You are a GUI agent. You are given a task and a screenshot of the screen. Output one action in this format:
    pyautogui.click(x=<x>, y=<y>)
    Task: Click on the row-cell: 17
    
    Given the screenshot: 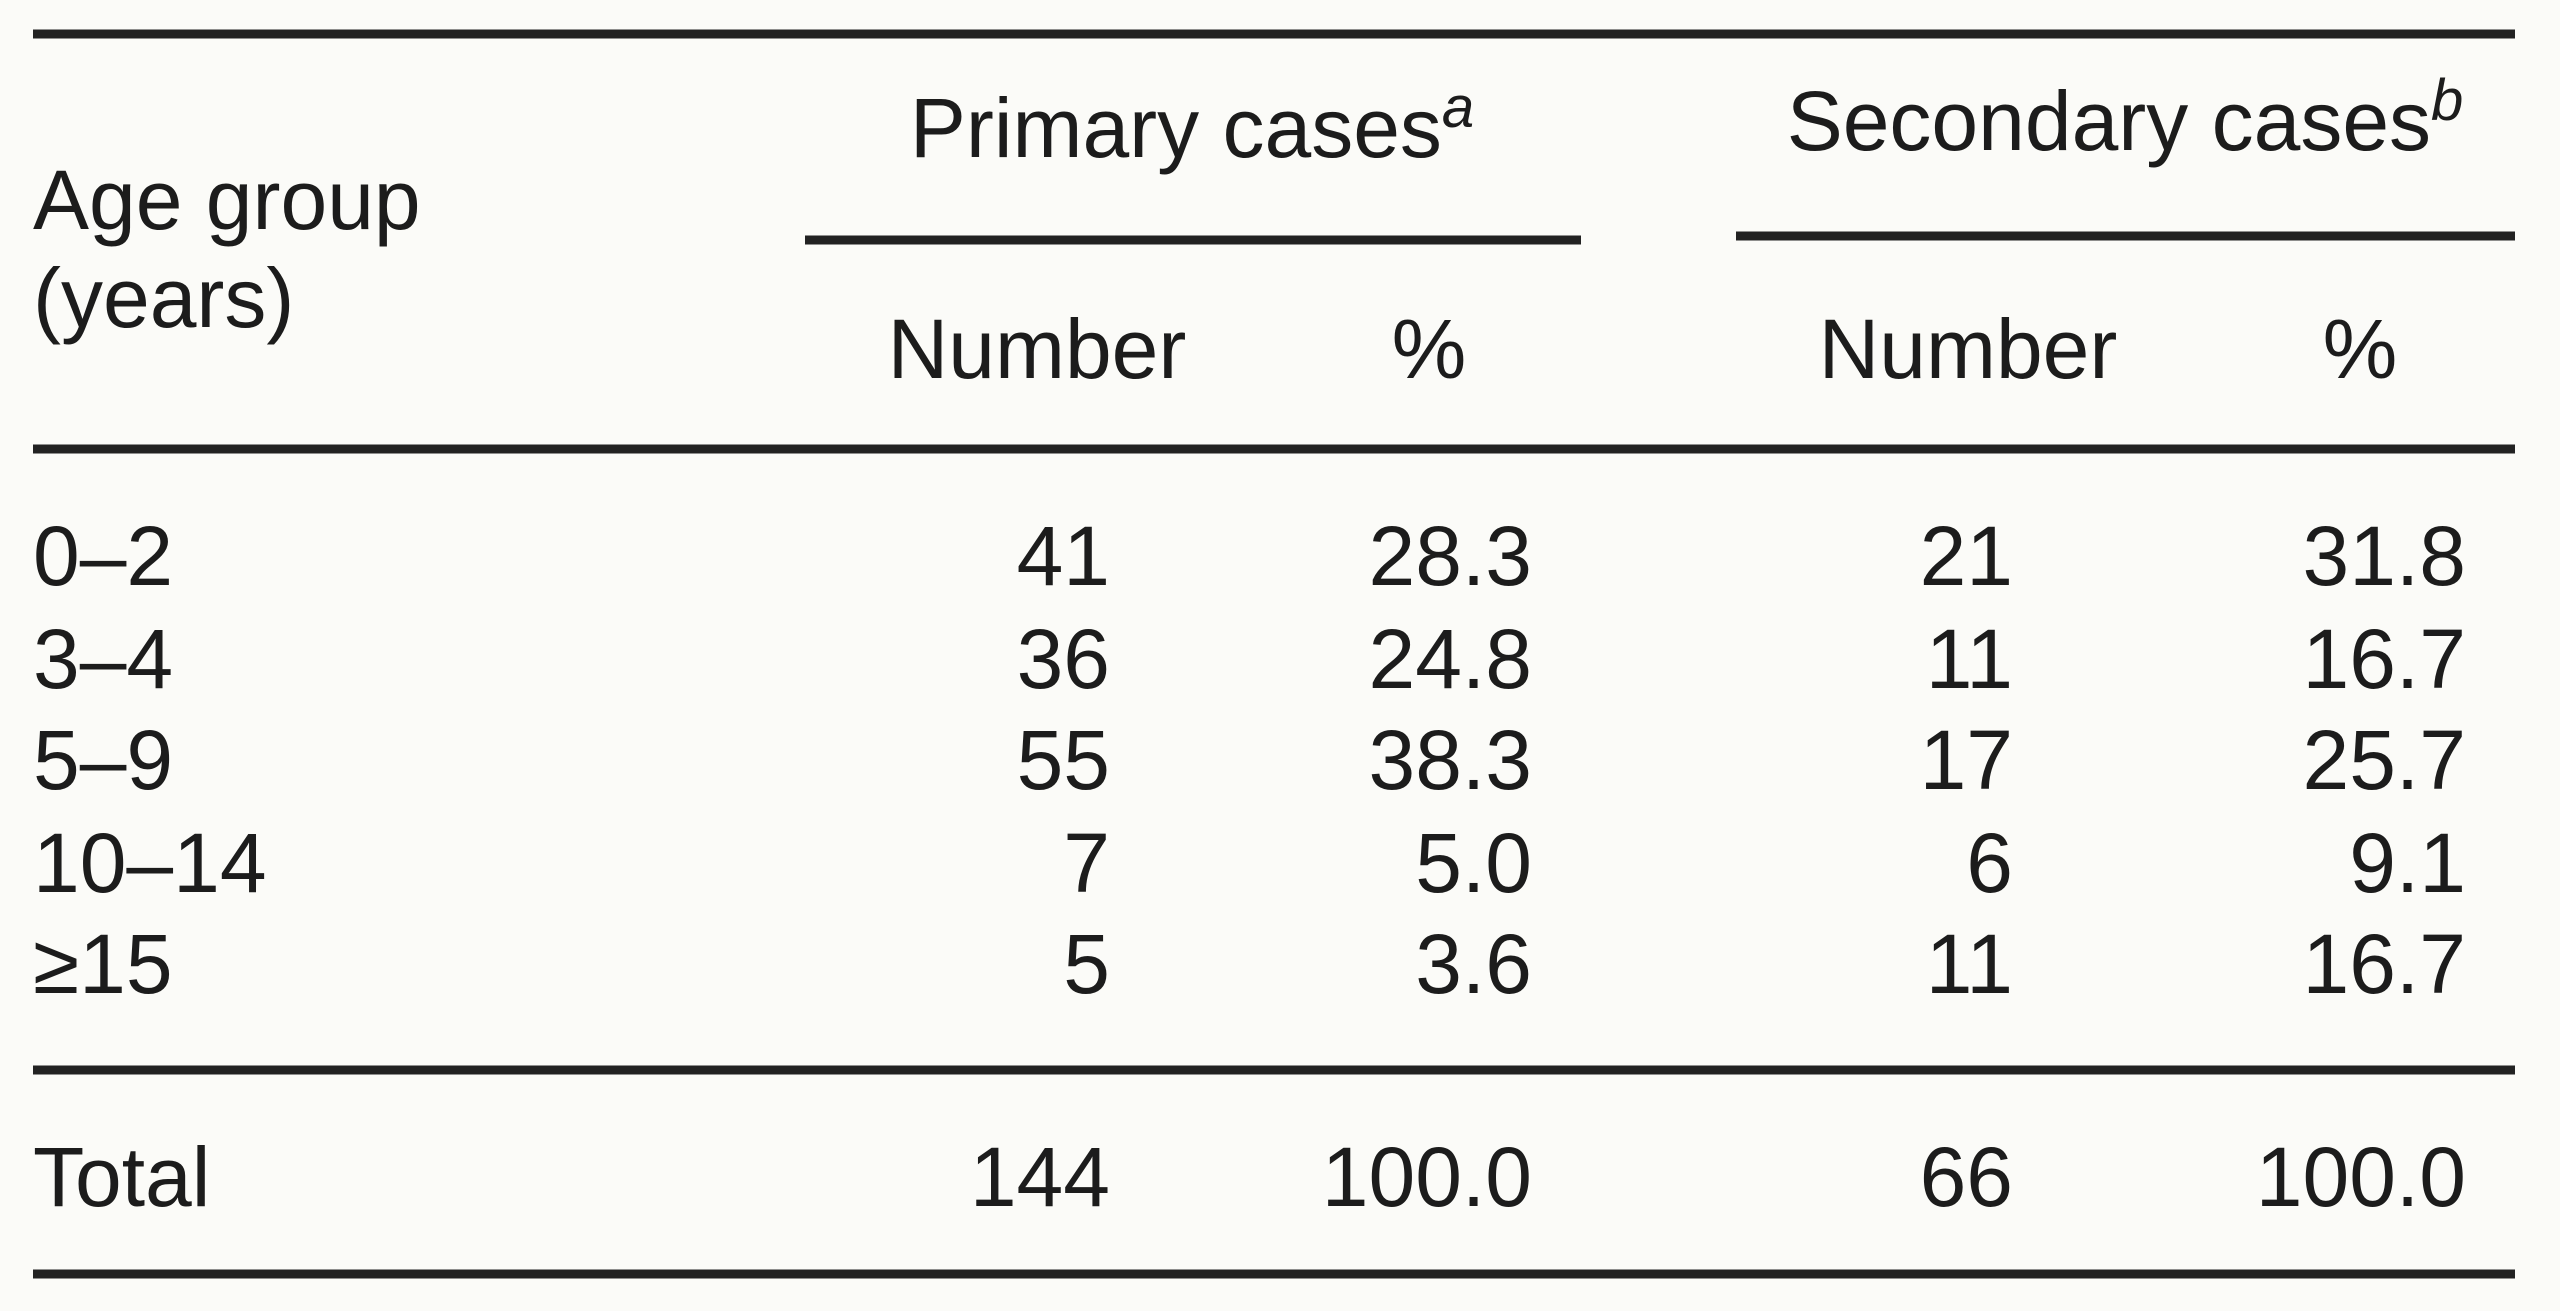 What is the action you would take?
    pyautogui.click(x=1966, y=760)
    